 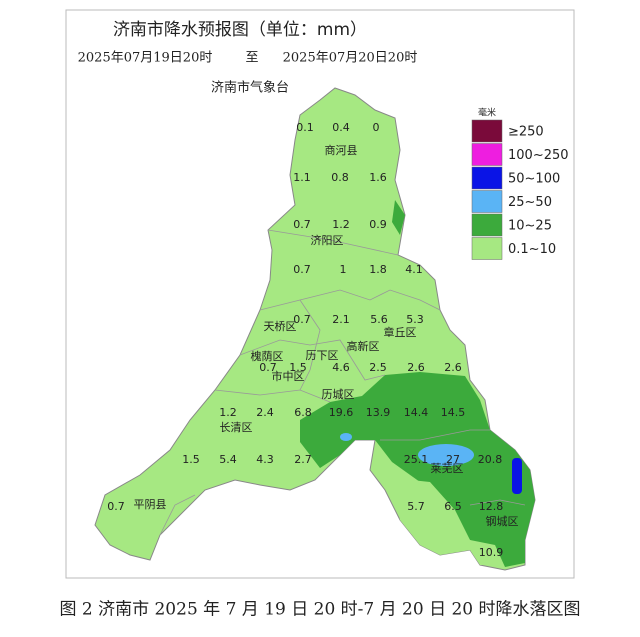 What do you see at coordinates (534, 179) in the screenshot?
I see `legend-label: 50~100` at bounding box center [534, 179].